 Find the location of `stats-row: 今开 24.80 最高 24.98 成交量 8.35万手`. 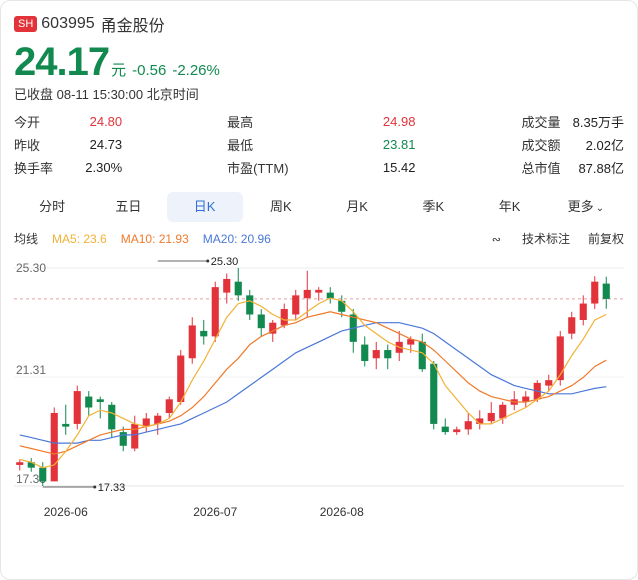

stats-row: 今开 24.80 最高 24.98 成交量 8.35万手 is located at coordinates (319, 121).